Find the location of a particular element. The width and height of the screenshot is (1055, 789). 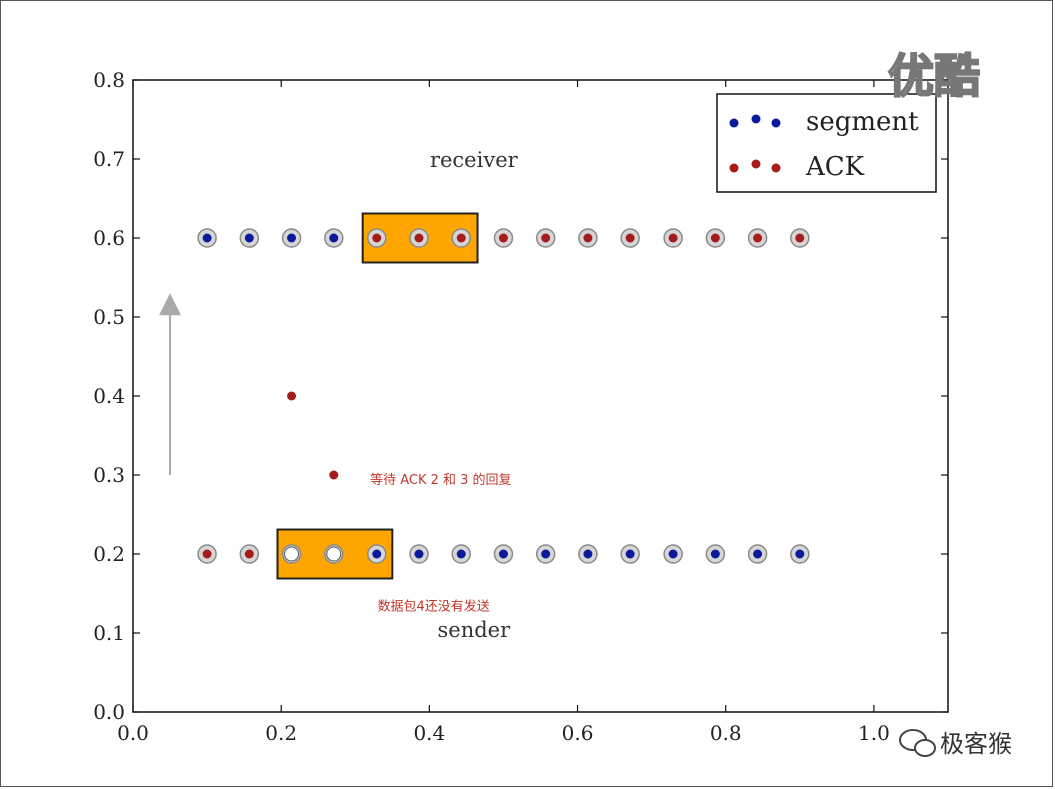

legend-label: segment is located at coordinates (862, 122).